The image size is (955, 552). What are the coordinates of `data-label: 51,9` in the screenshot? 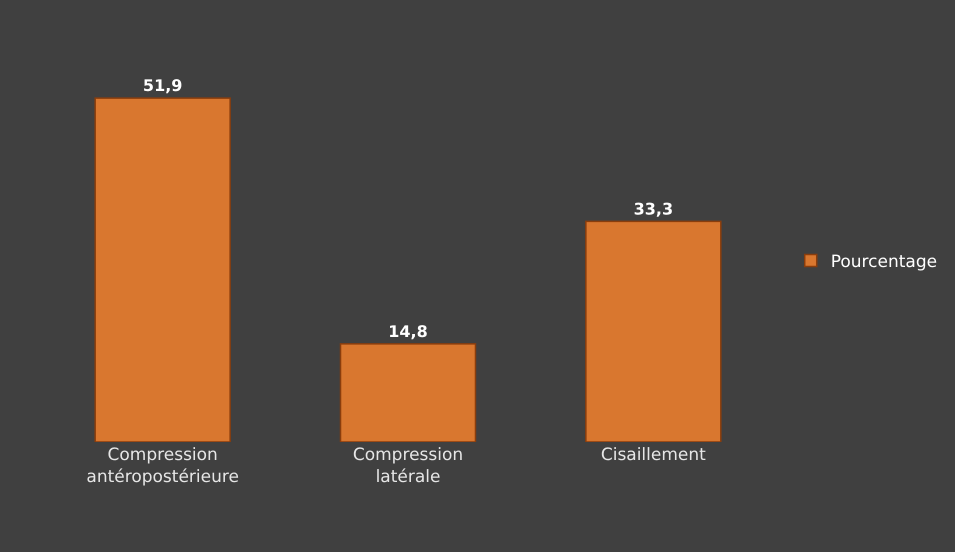 It's located at (162, 86).